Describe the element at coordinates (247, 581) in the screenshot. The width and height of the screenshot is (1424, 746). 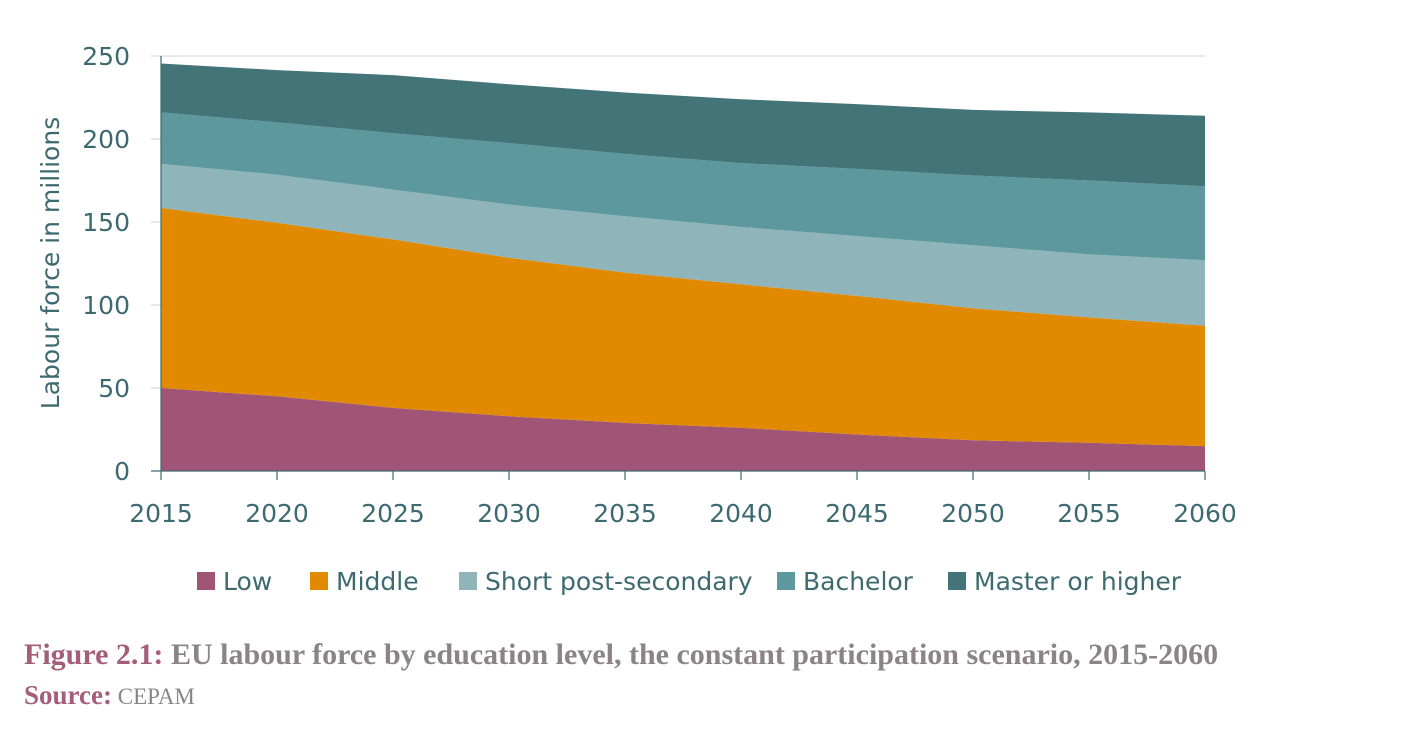
I see `legend-label-low: Low` at that location.